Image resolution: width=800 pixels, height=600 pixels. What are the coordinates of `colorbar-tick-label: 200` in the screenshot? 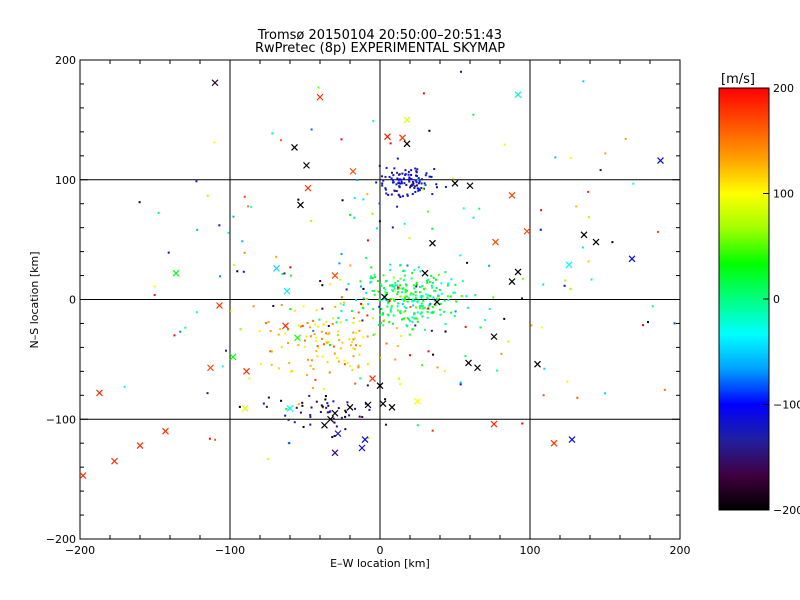 It's located at (783, 88).